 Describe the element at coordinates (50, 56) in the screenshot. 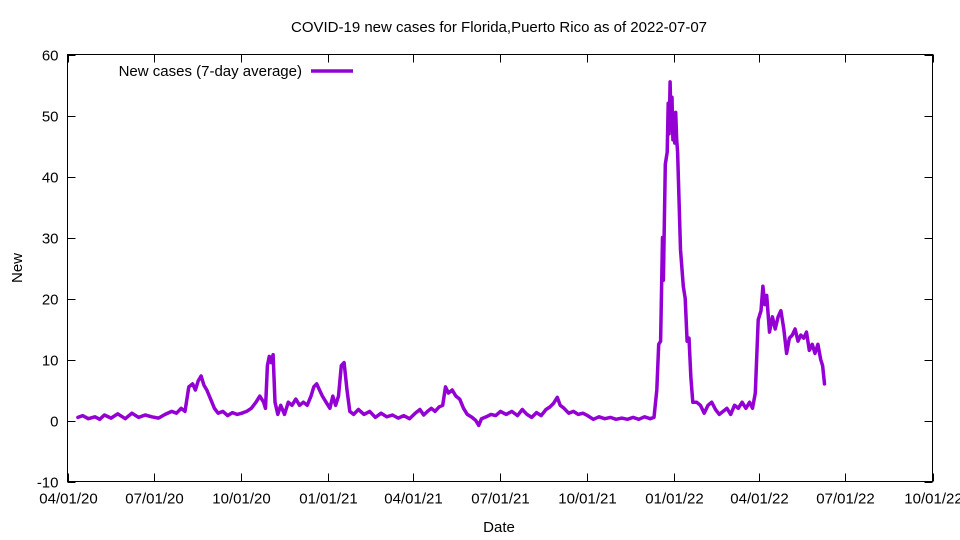

I see `y-tick-label: 60` at that location.